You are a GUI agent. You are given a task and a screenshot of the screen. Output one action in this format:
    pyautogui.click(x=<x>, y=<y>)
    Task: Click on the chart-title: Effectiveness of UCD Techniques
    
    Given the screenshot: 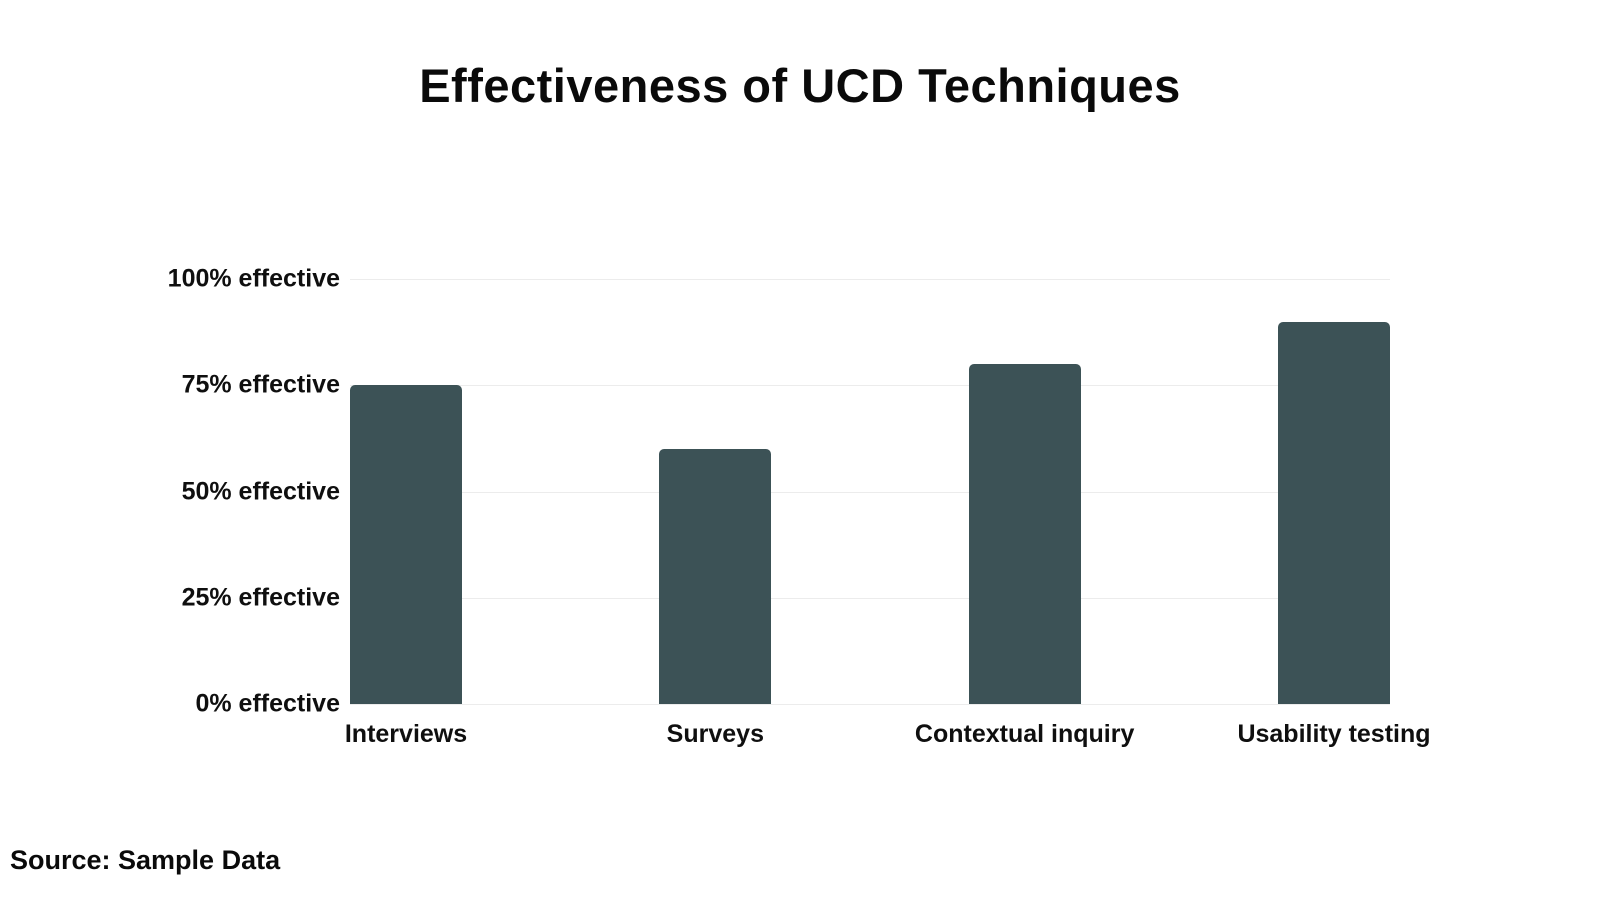 What is the action you would take?
    pyautogui.click(x=800, y=85)
    